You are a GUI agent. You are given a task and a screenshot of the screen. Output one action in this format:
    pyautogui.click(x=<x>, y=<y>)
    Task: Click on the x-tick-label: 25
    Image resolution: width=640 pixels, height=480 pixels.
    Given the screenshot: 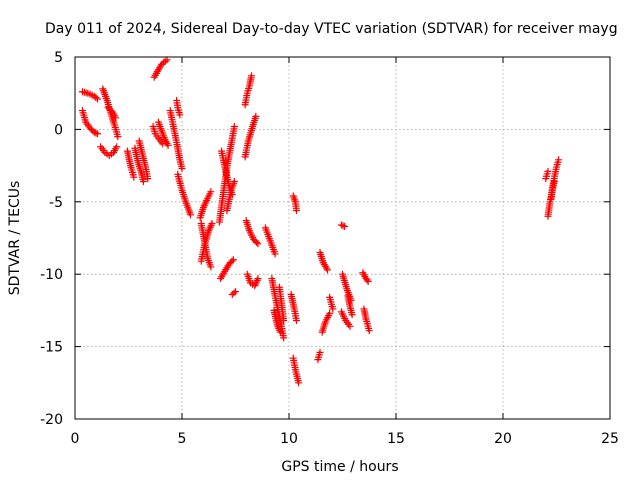 What is the action you would take?
    pyautogui.click(x=610, y=439)
    